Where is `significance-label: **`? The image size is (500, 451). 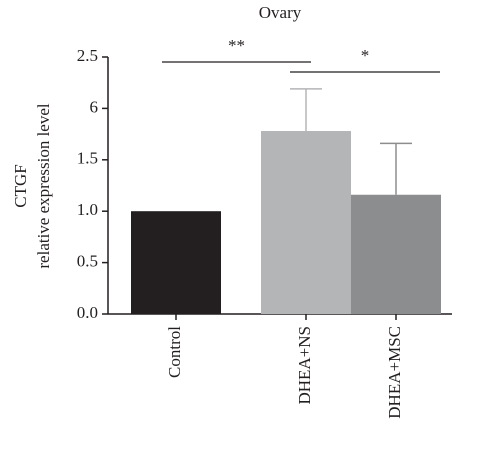
significance-label: ** is located at coordinates (236, 45).